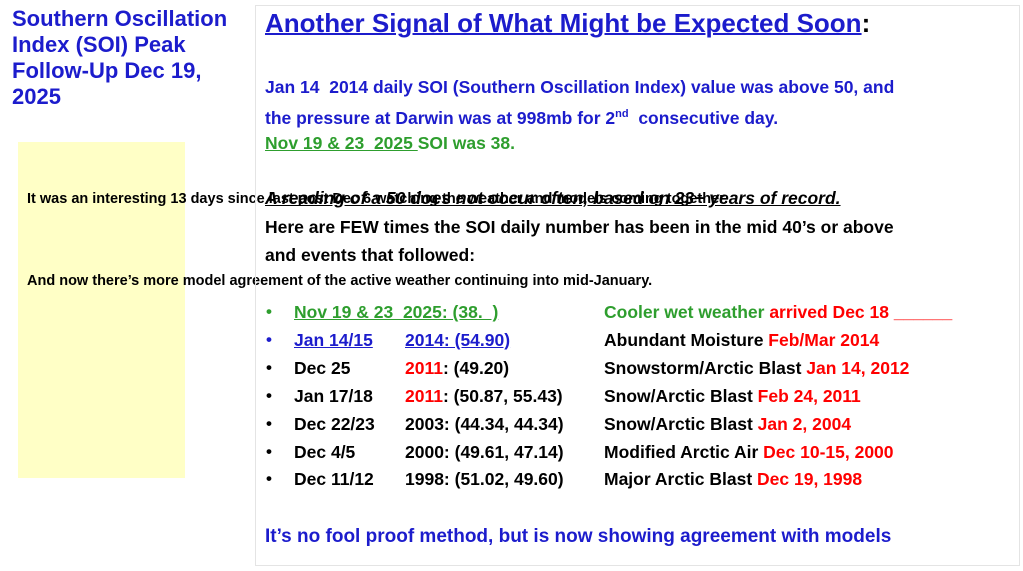 Image resolution: width=1023 pixels, height=571 pixels. I want to click on event-text: Modified Arctic Air, so click(684, 451).